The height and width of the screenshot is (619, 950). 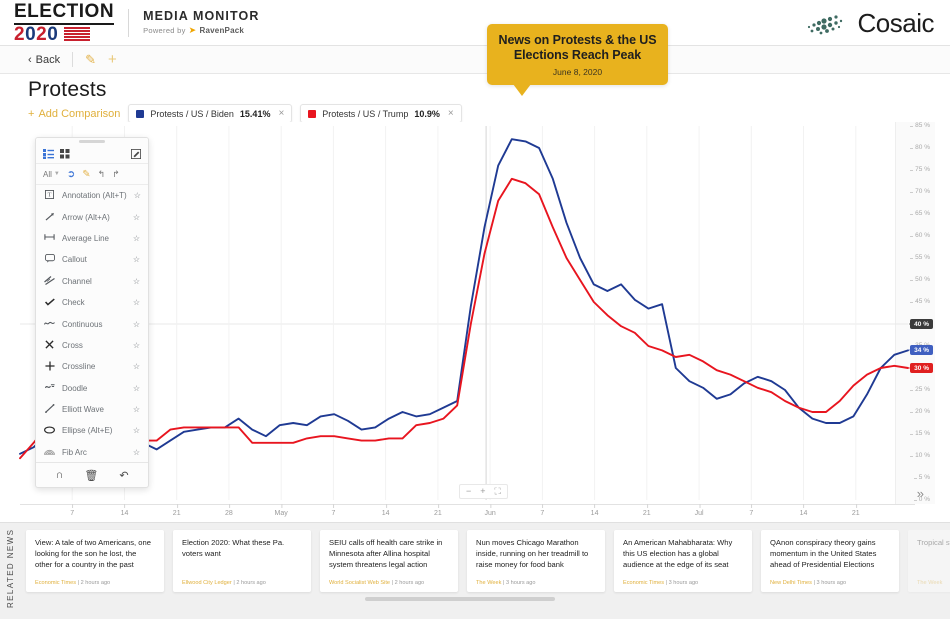 What do you see at coordinates (520, 583) in the screenshot?
I see `news-time: 3 hours ago` at bounding box center [520, 583].